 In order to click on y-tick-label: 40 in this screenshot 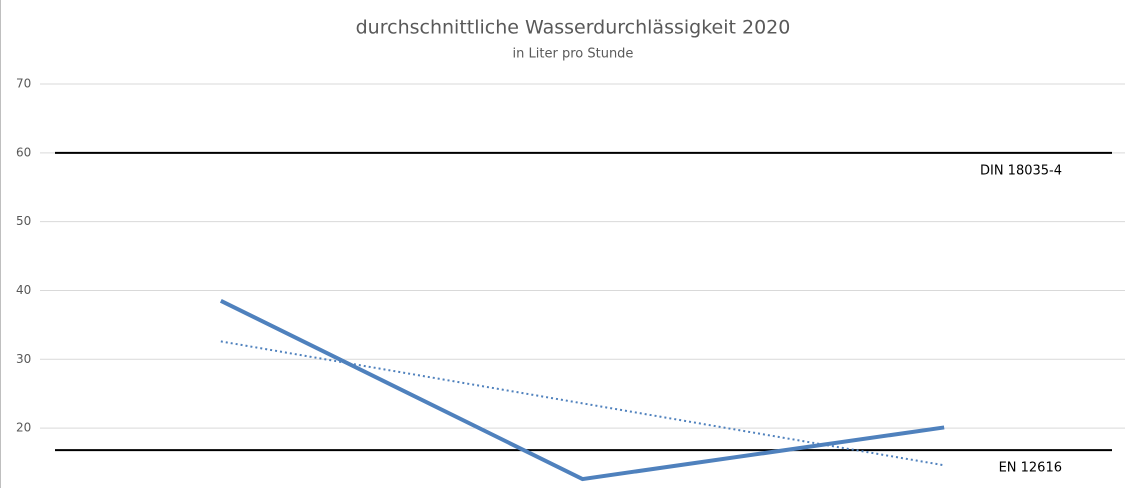, I will do `click(23, 290)`.